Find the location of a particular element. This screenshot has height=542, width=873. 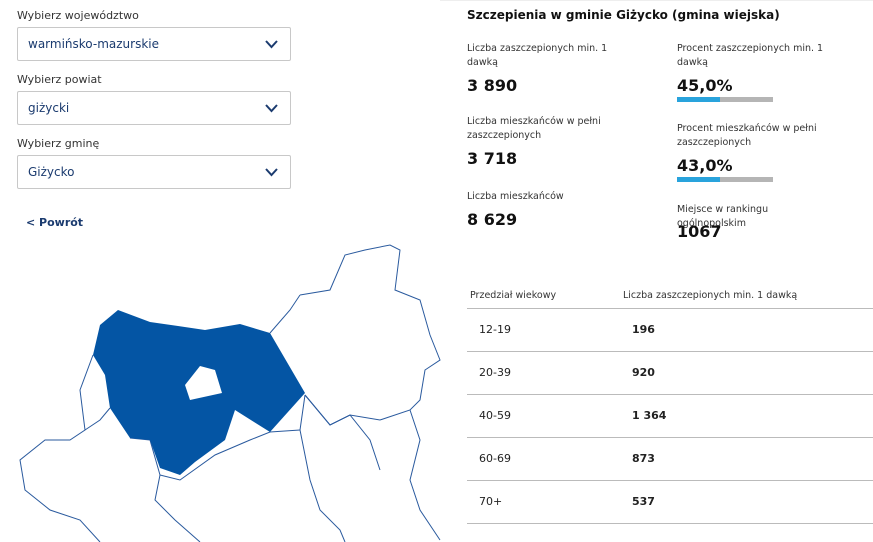

stat-value: 3 890 is located at coordinates (492, 85).